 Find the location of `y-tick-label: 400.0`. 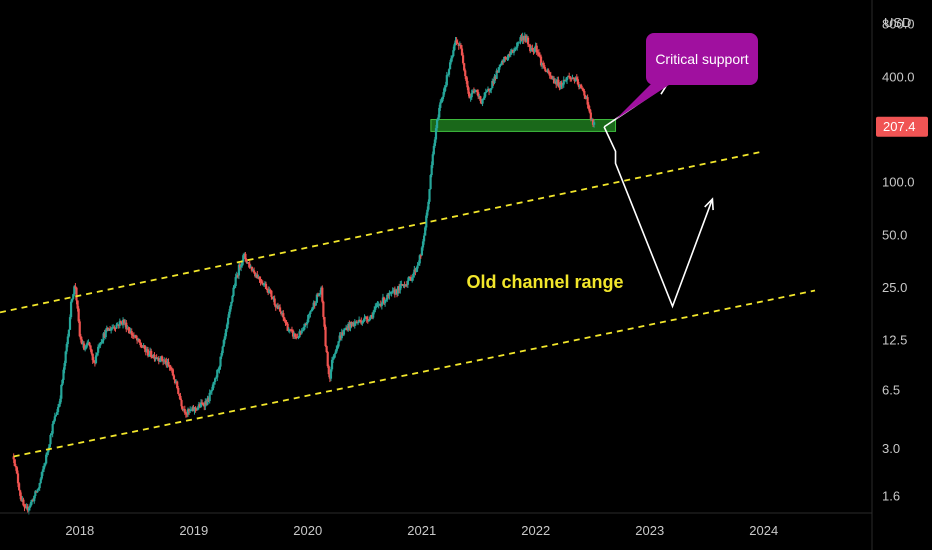

y-tick-label: 400.0 is located at coordinates (898, 76).